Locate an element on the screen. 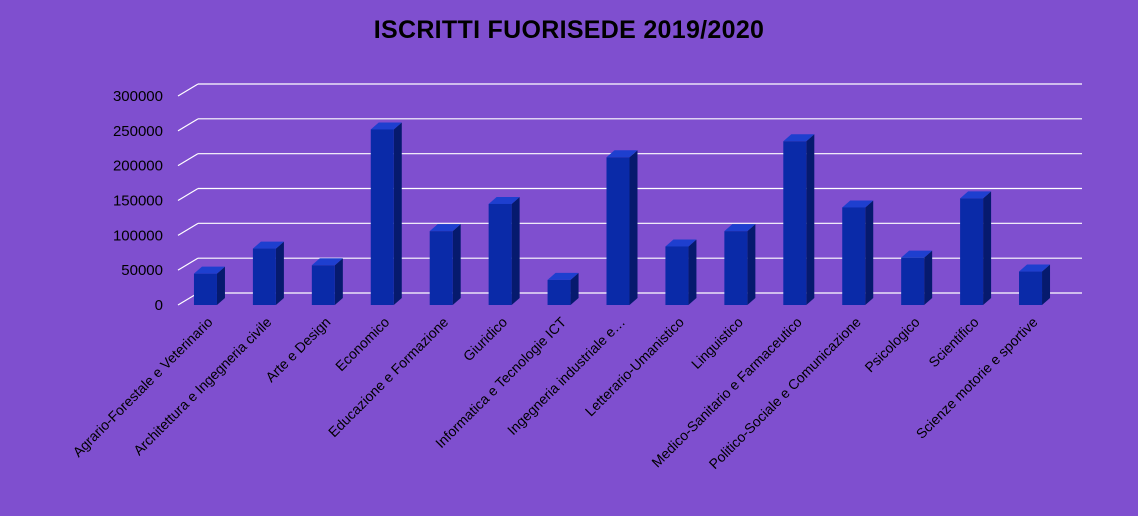 This screenshot has height=516, width=1138. x-tick-label: Economico is located at coordinates (362, 344).